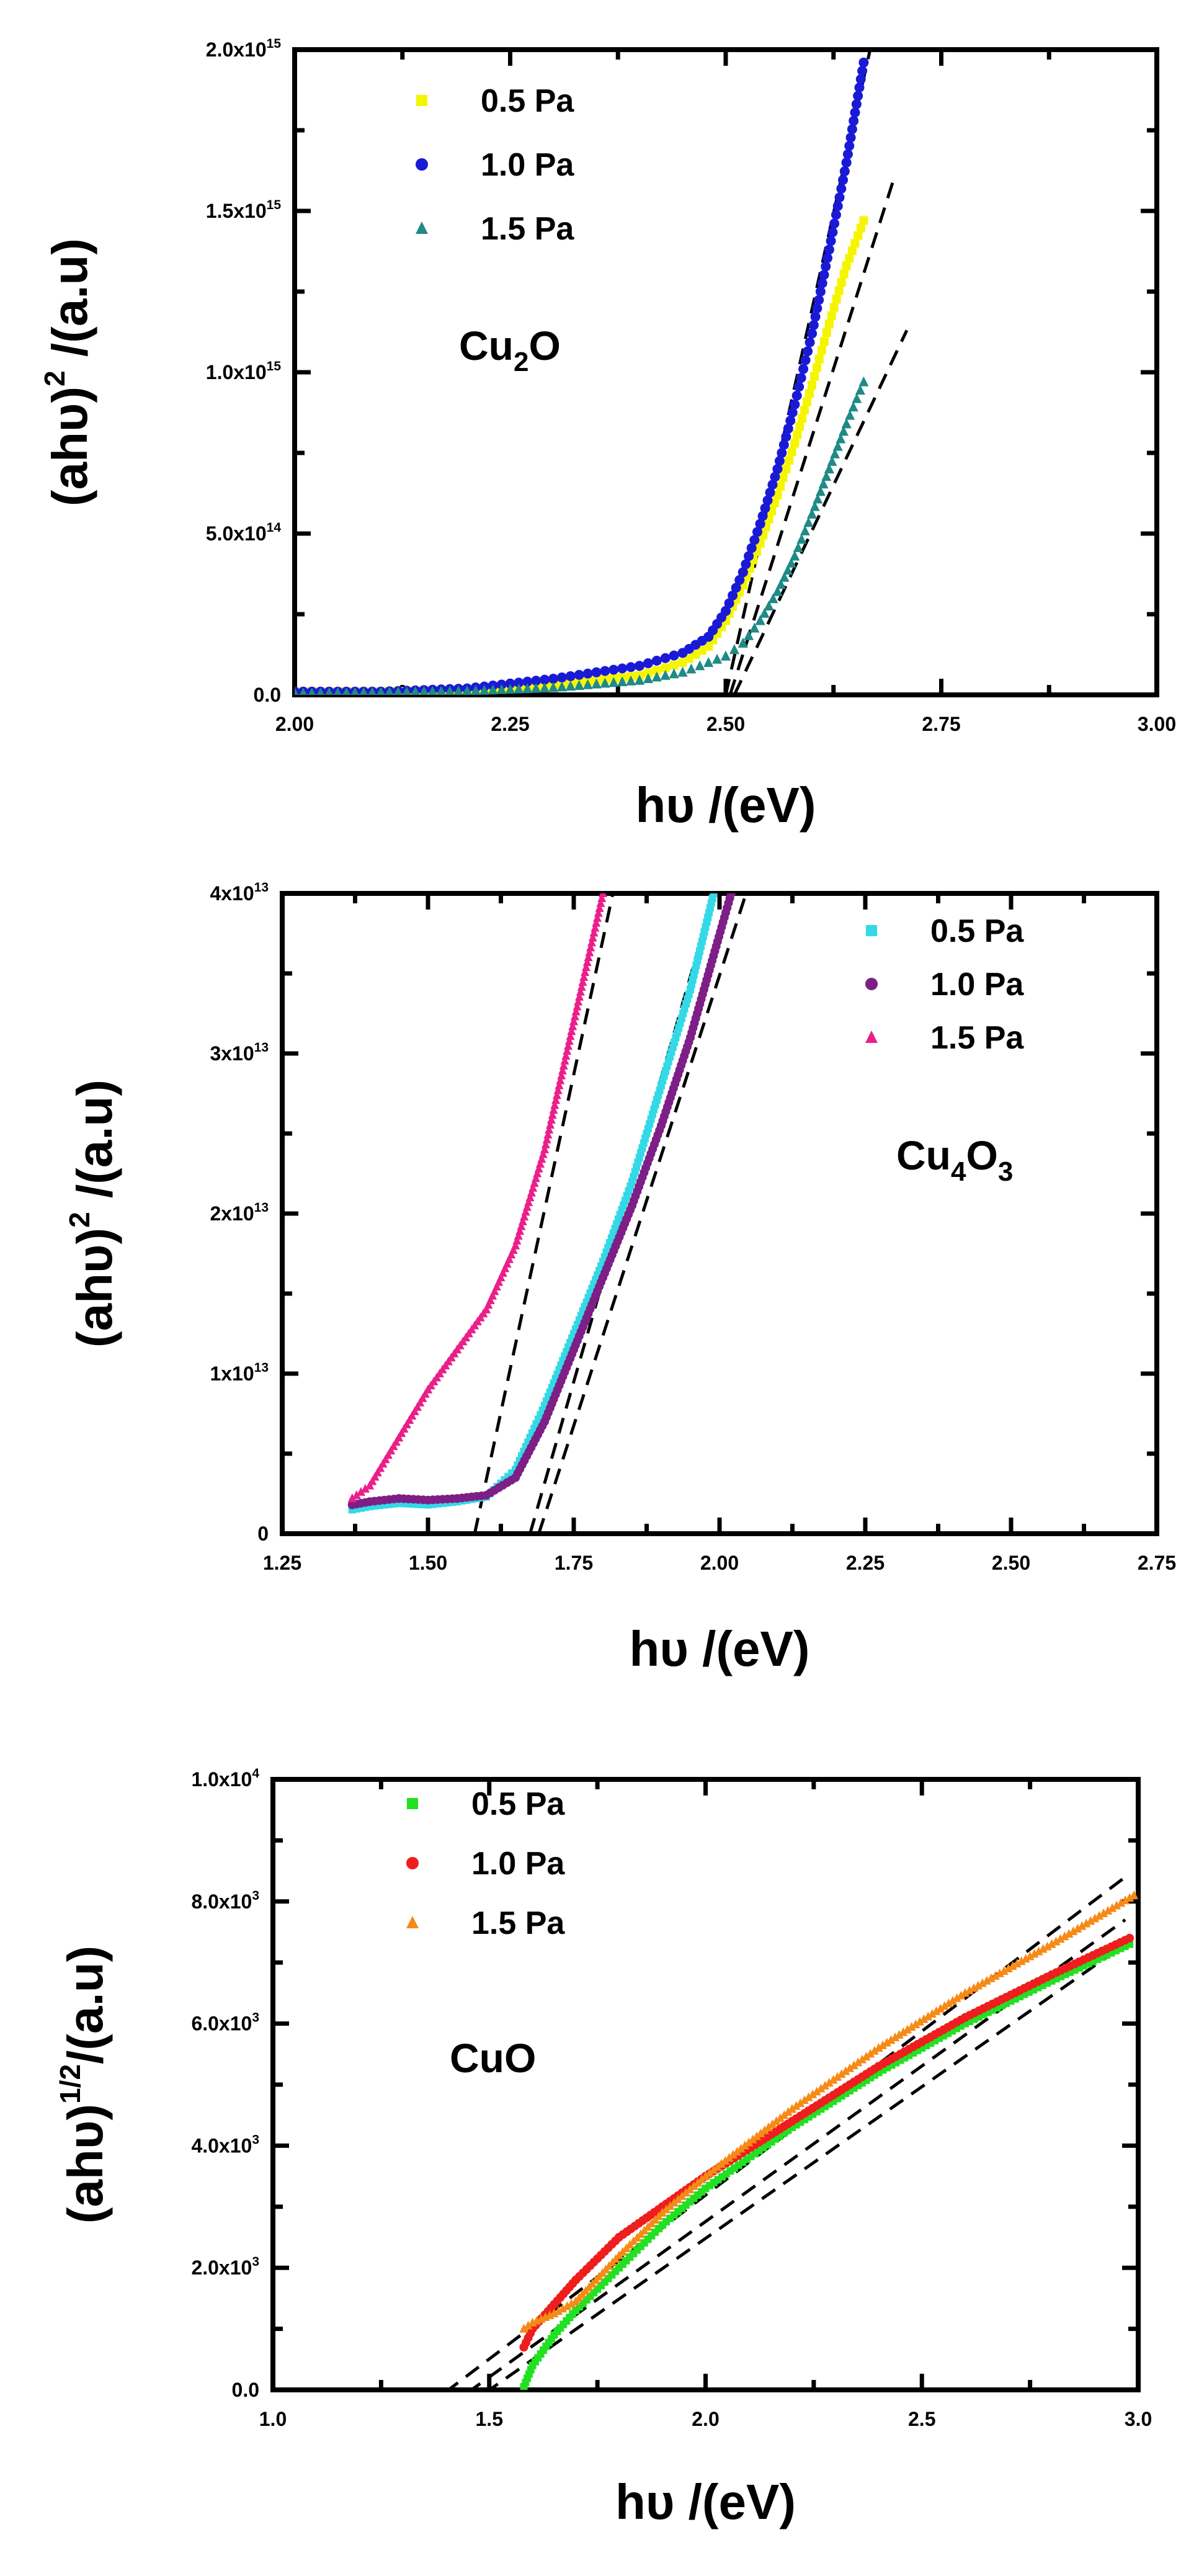 The width and height of the screenshot is (1199, 2576). I want to click on x-tick-label: 2.75, so click(1157, 1563).